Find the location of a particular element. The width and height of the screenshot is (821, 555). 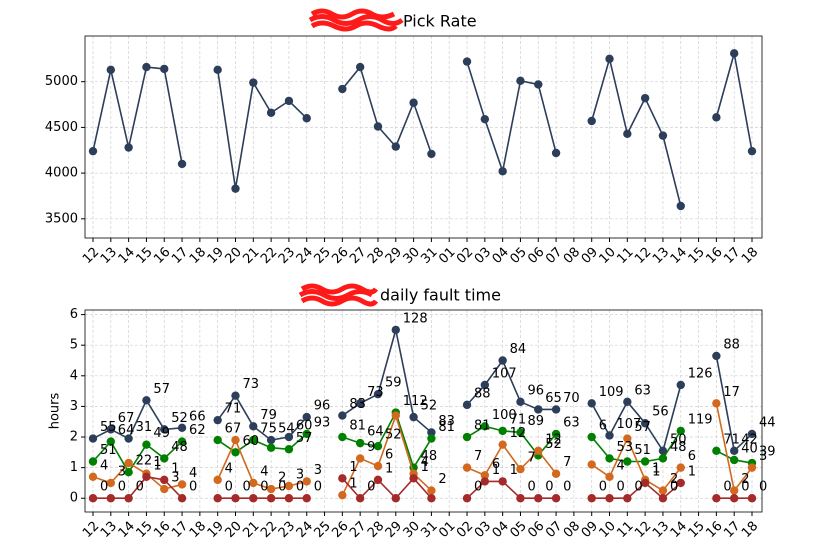

y-tick-label: 4 is located at coordinates (74, 375).